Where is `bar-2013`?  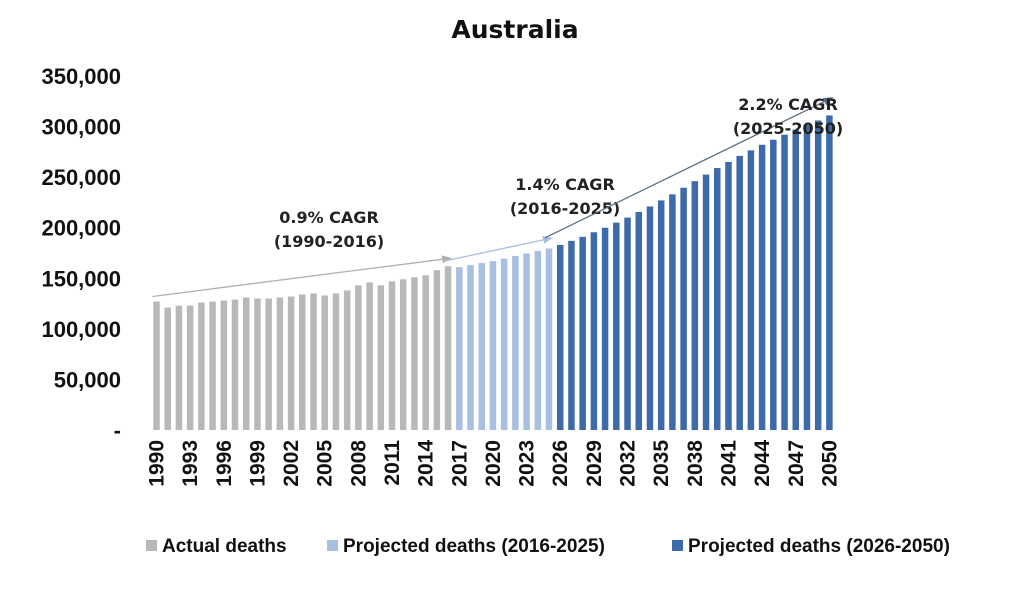 bar-2013 is located at coordinates (414, 353).